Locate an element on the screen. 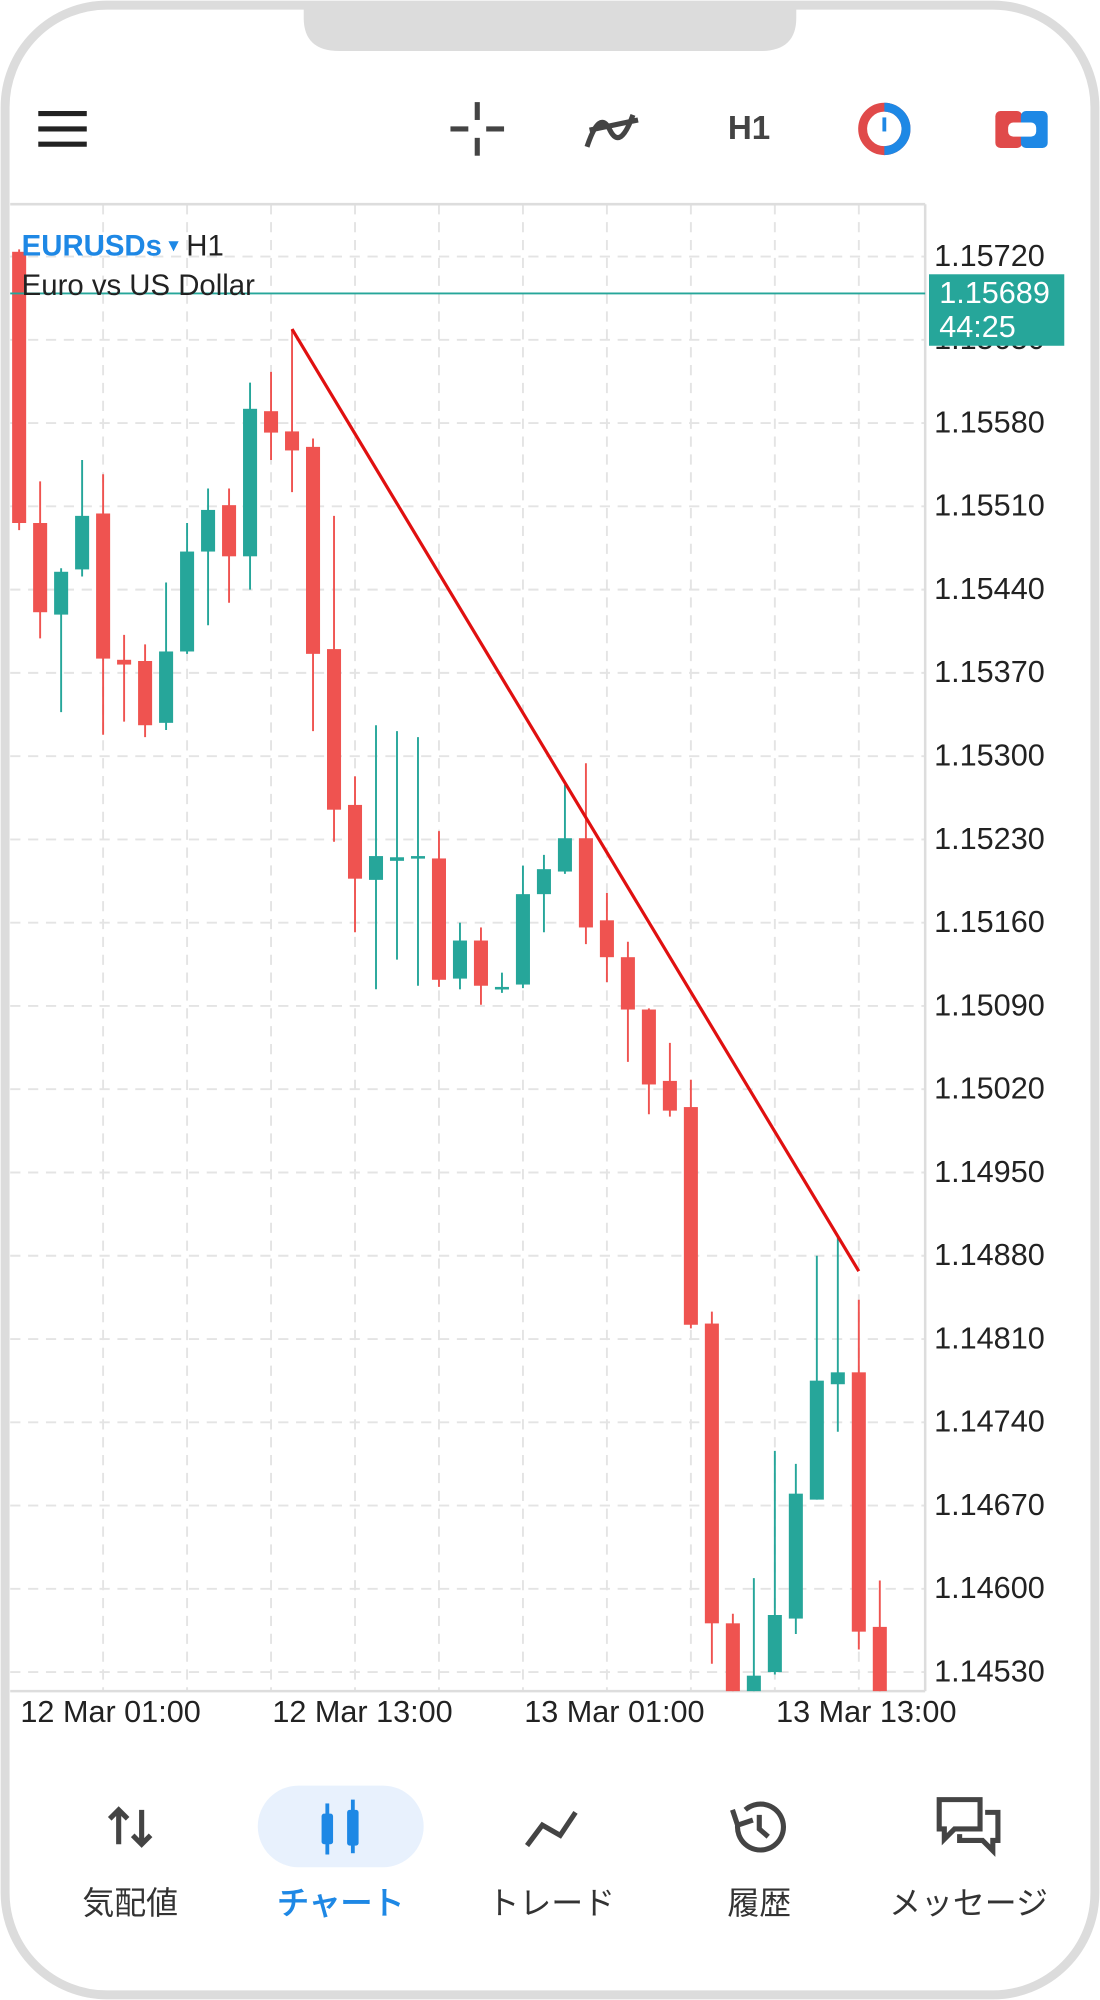 The image size is (1100, 2000). symbol: EURUSDs is located at coordinates (92, 245).